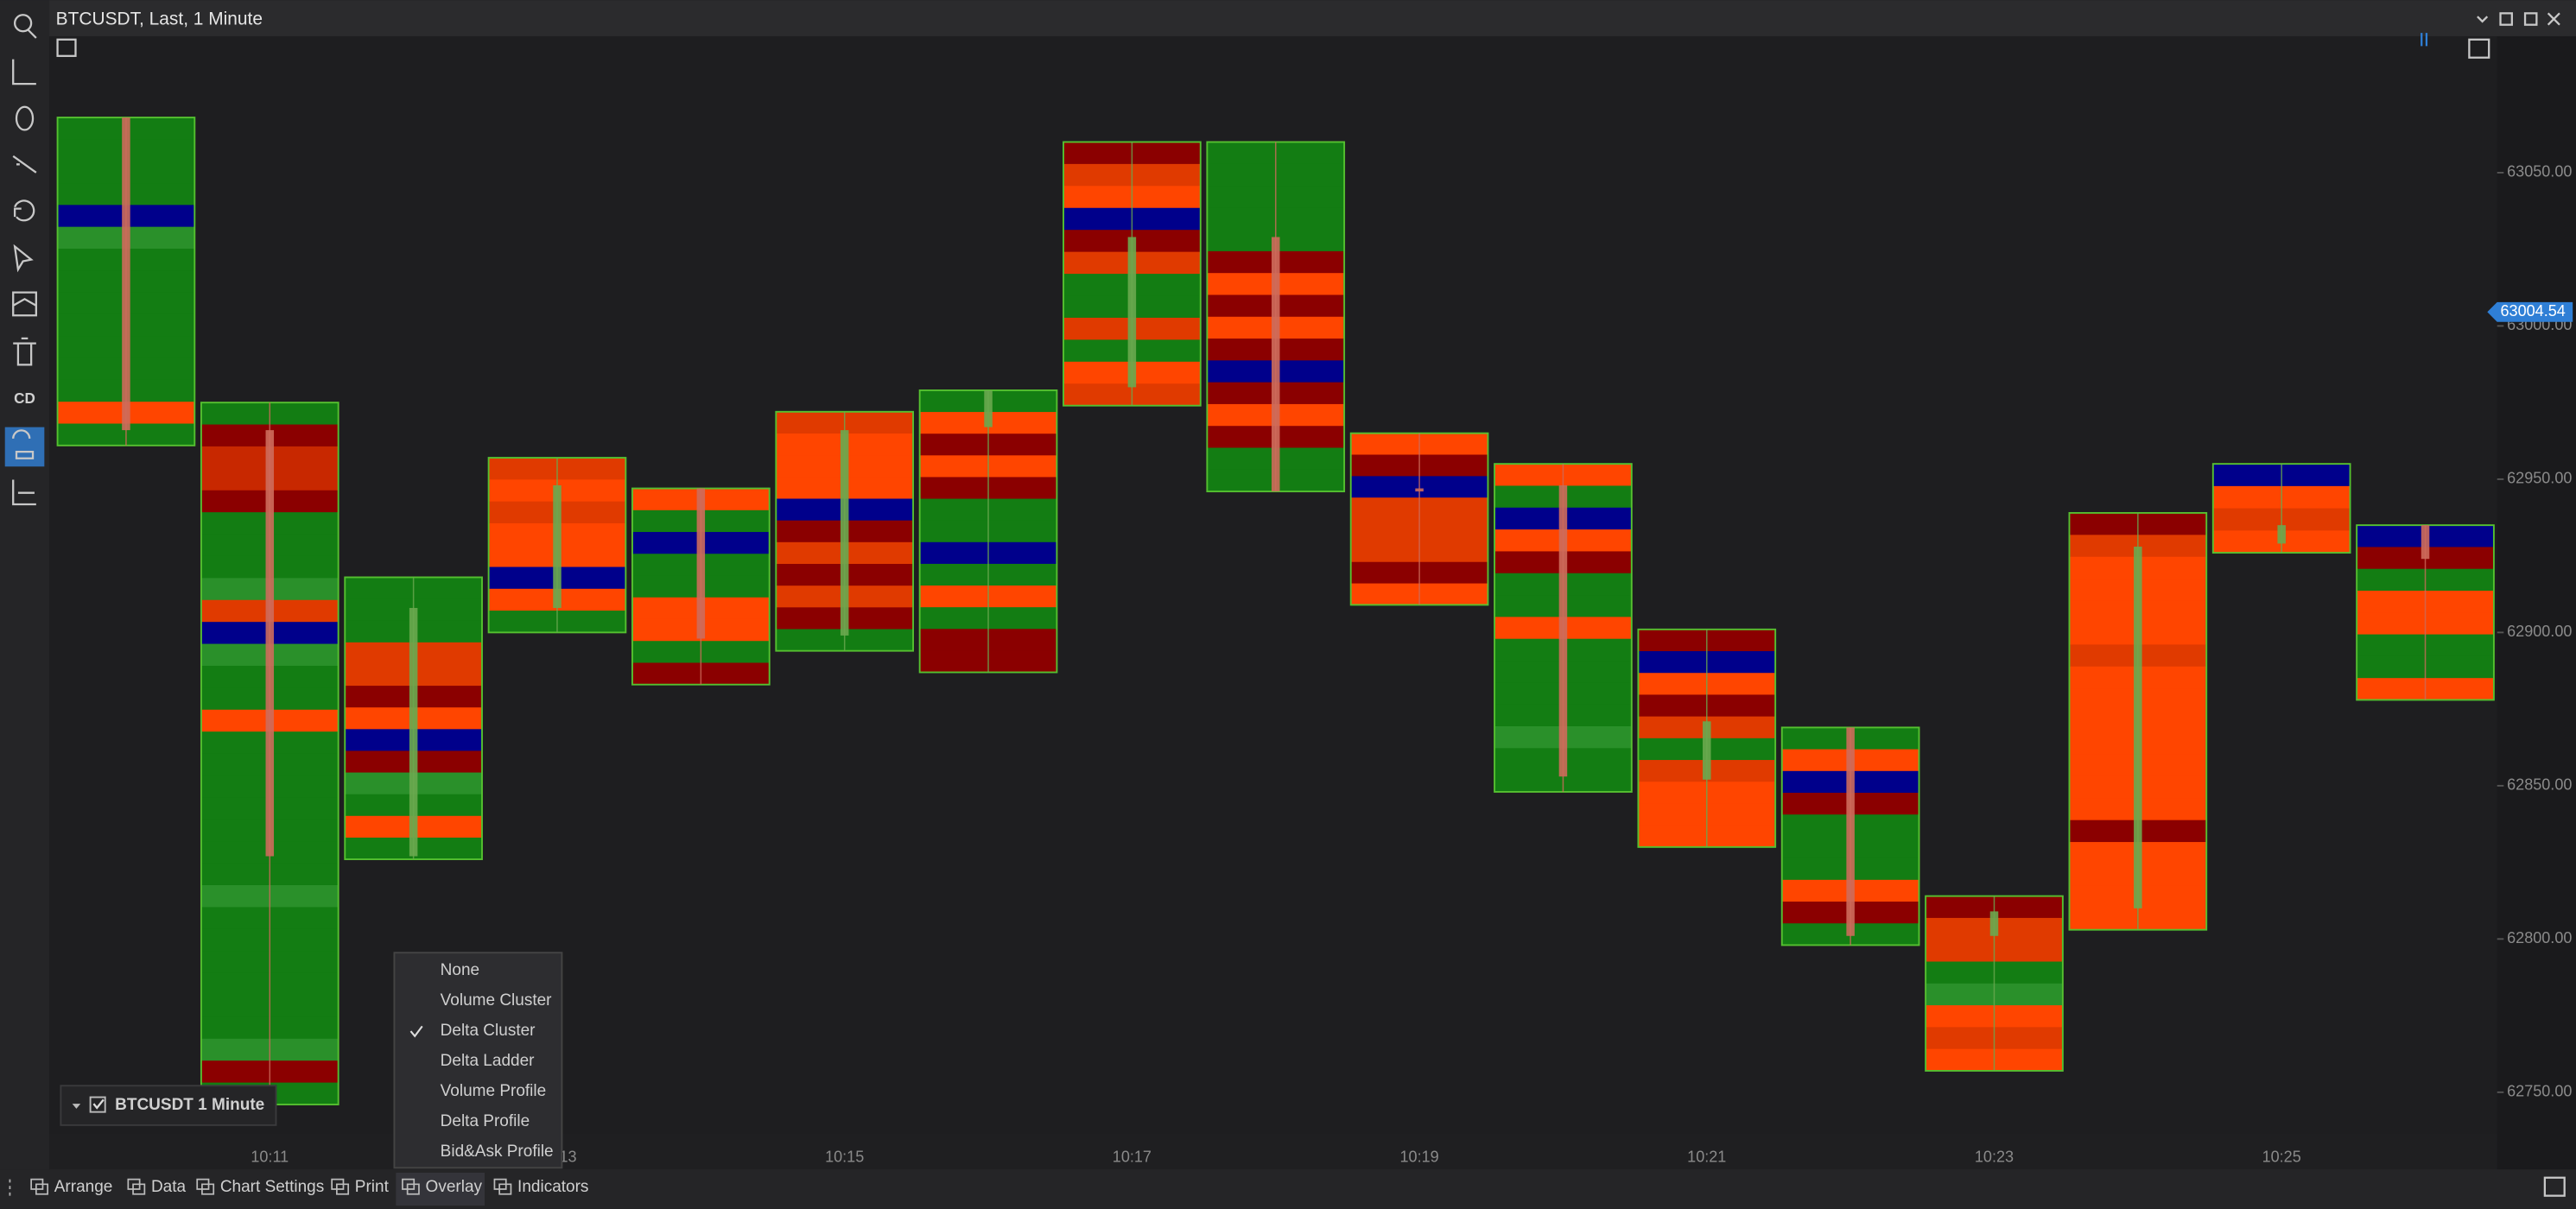  What do you see at coordinates (2554, 1186) in the screenshot?
I see `toolbar-corner` at bounding box center [2554, 1186].